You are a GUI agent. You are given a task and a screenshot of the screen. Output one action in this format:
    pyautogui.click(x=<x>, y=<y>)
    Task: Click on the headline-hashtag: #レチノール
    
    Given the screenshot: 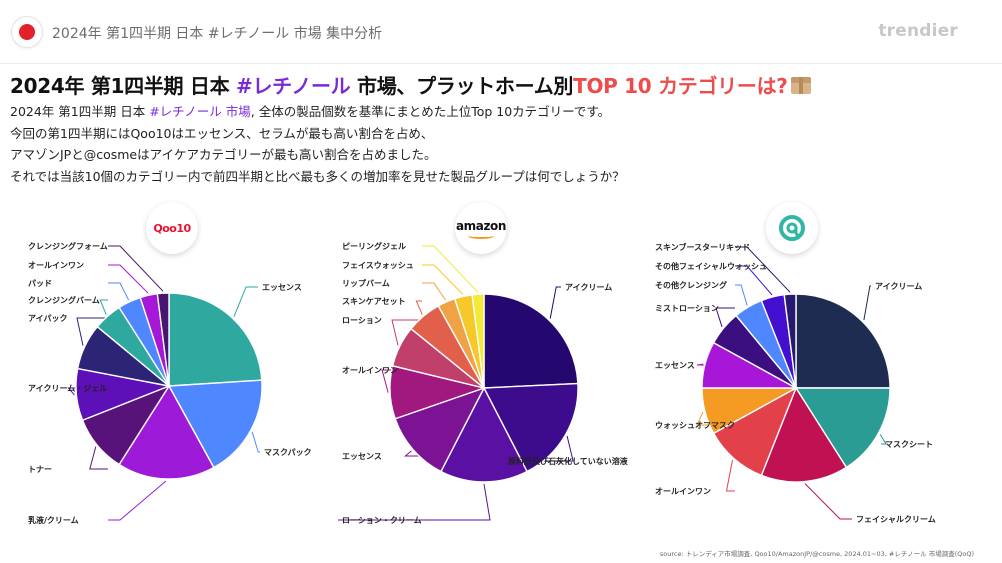 What is the action you would take?
    pyautogui.click(x=293, y=86)
    